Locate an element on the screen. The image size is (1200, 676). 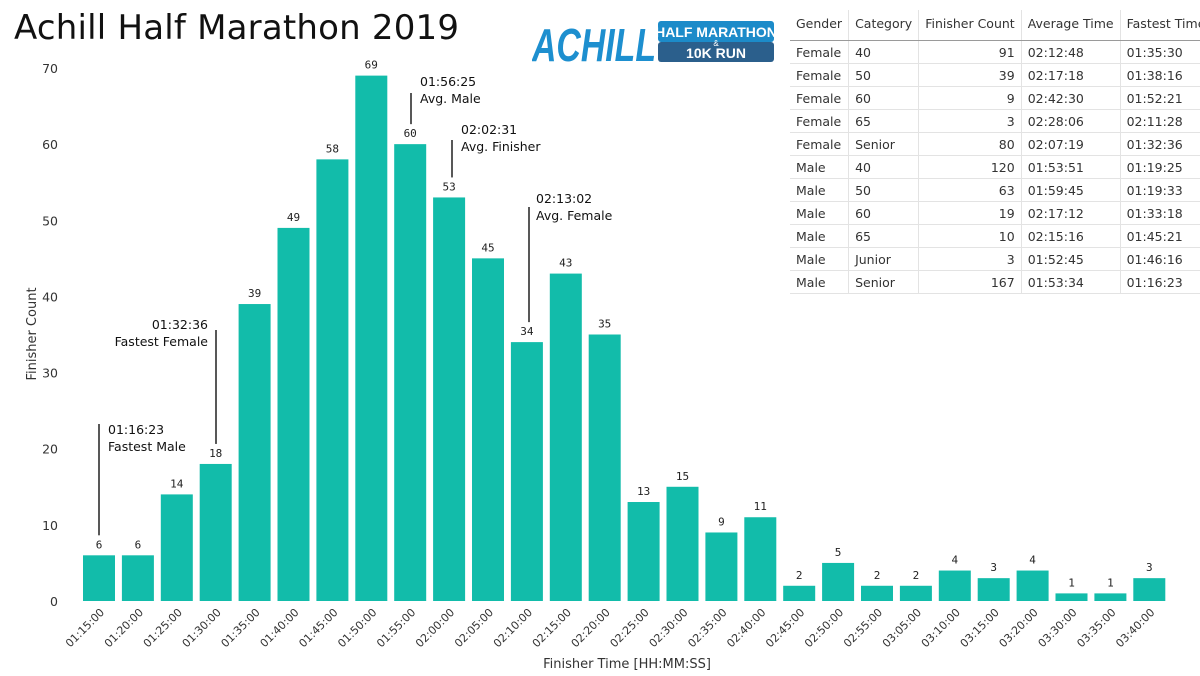
annotation-label: Avg. Female is located at coordinates (574, 215).